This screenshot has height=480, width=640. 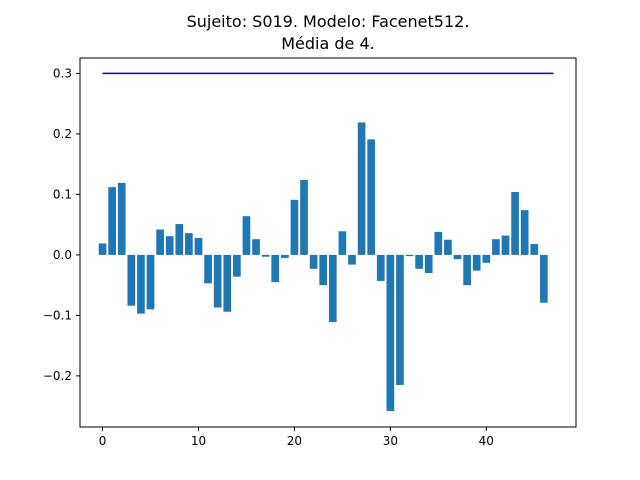 I want to click on x-tick-label: 30, so click(x=390, y=441).